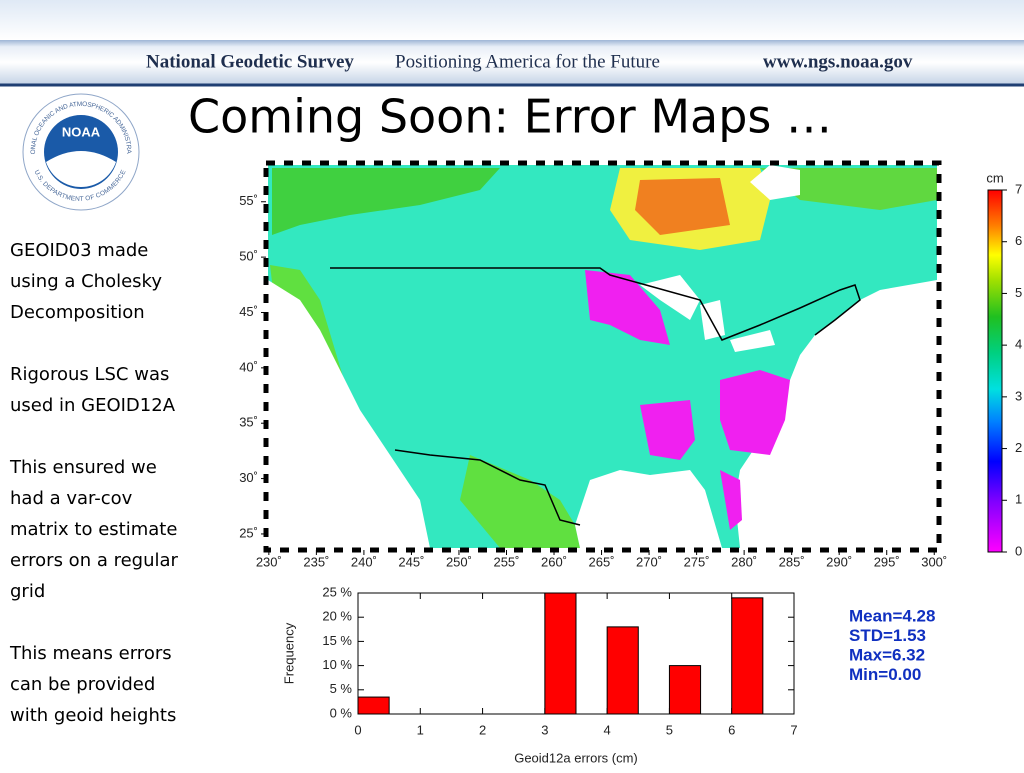  What do you see at coordinates (89, 374) in the screenshot?
I see `paragraph-line: Rigorous LSC was` at bounding box center [89, 374].